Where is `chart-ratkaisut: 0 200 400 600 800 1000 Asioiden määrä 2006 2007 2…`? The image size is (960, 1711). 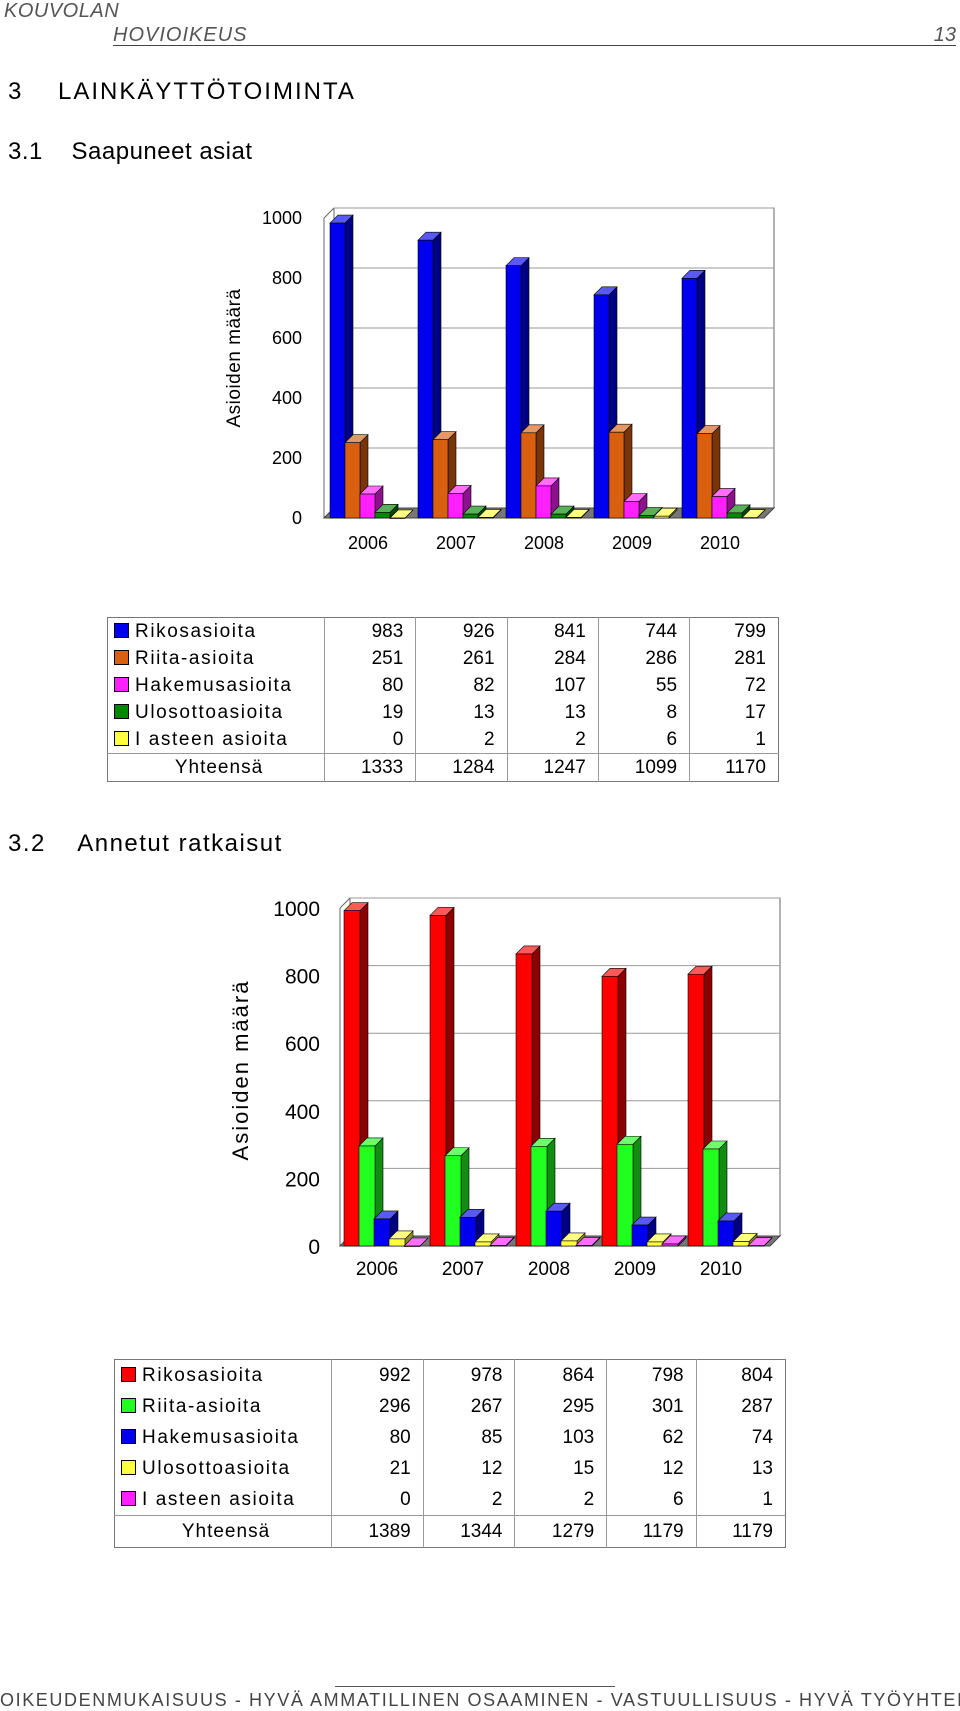
chart-ratkaisut: 0 200 400 600 800 1000 Asioiden määrä 2006 2007 2… is located at coordinates (505, 1088).